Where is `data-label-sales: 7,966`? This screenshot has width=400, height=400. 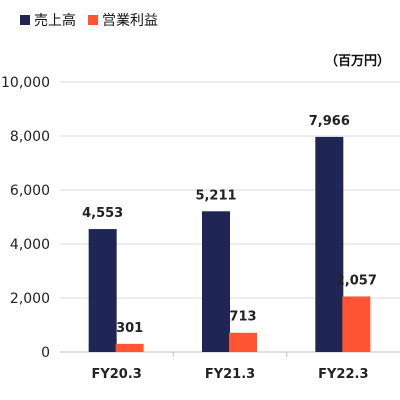
data-label-sales: 7,966 is located at coordinates (329, 121).